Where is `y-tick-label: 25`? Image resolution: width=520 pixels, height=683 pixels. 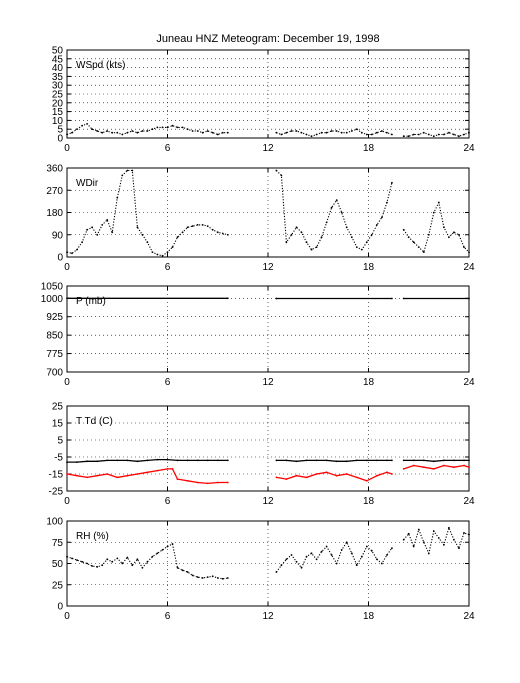
y-tick-label: 25 is located at coordinates (58, 407).